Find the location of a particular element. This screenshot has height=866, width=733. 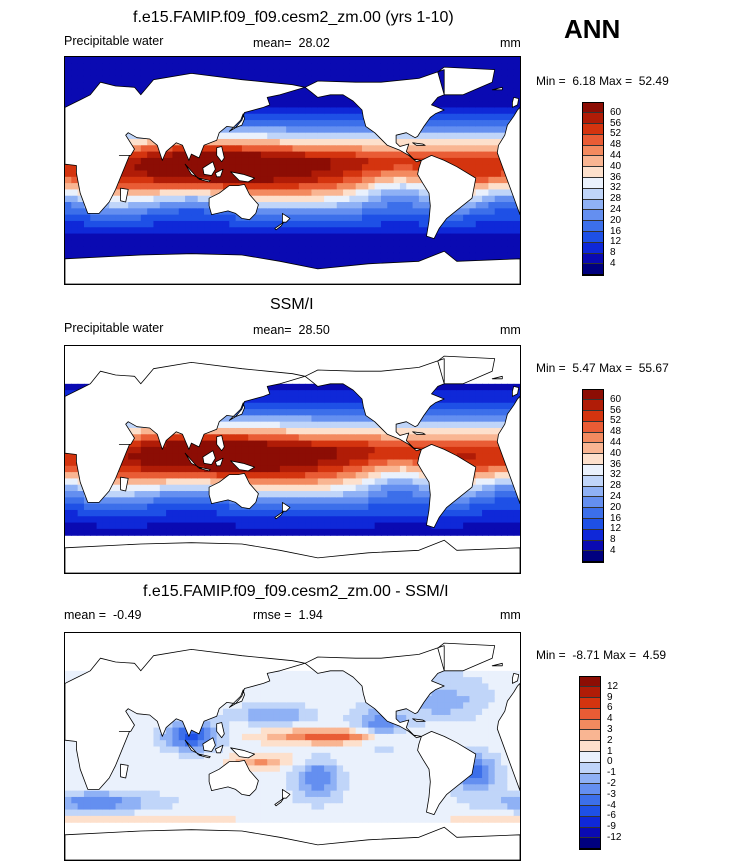

colorbar-tick-label: 28 is located at coordinates (616, 199).